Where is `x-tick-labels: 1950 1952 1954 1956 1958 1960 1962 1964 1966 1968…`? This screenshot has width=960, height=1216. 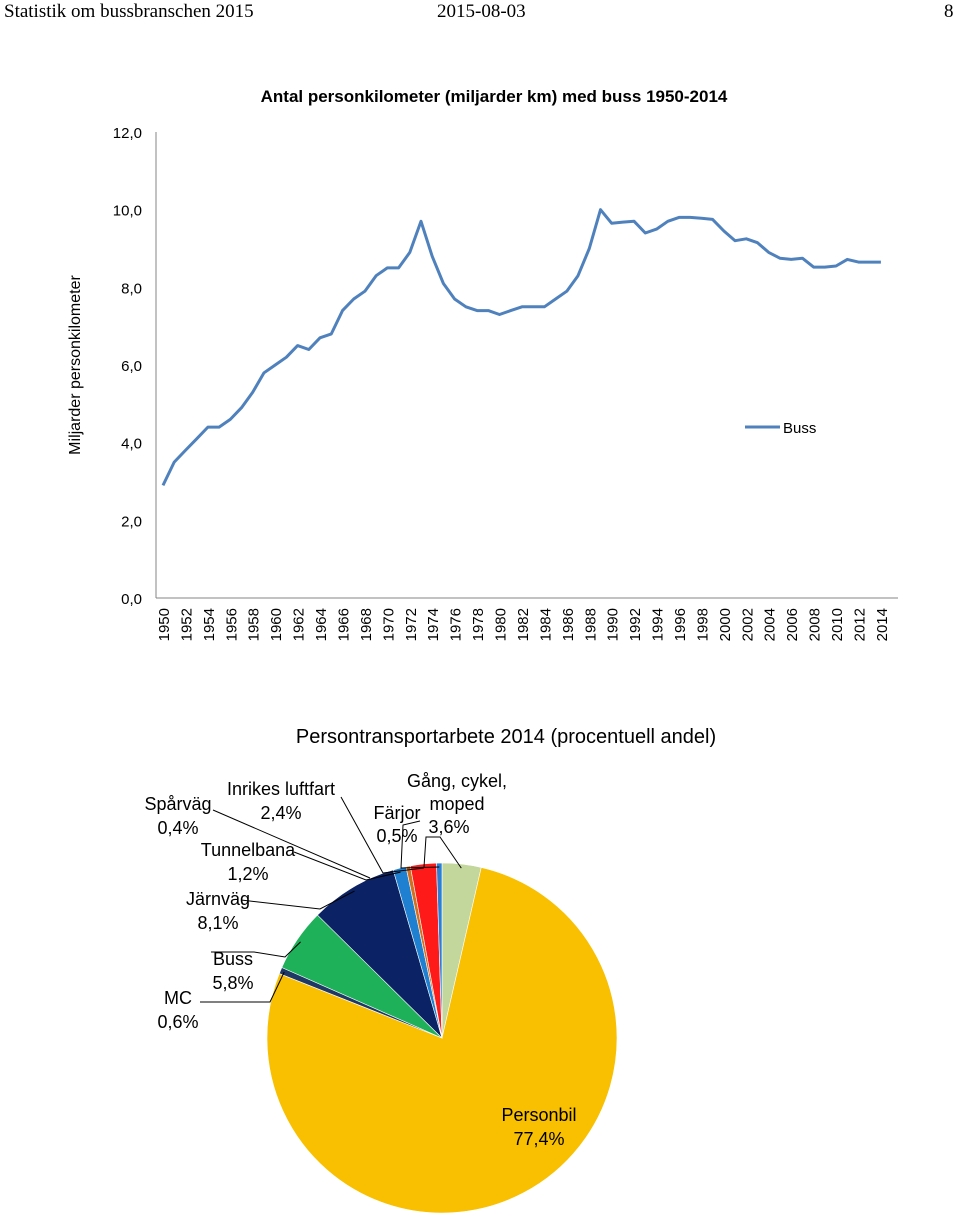 x-tick-labels: 1950 1952 1954 1956 1958 1960 1962 1964 1966 1968… is located at coordinates (523, 624).